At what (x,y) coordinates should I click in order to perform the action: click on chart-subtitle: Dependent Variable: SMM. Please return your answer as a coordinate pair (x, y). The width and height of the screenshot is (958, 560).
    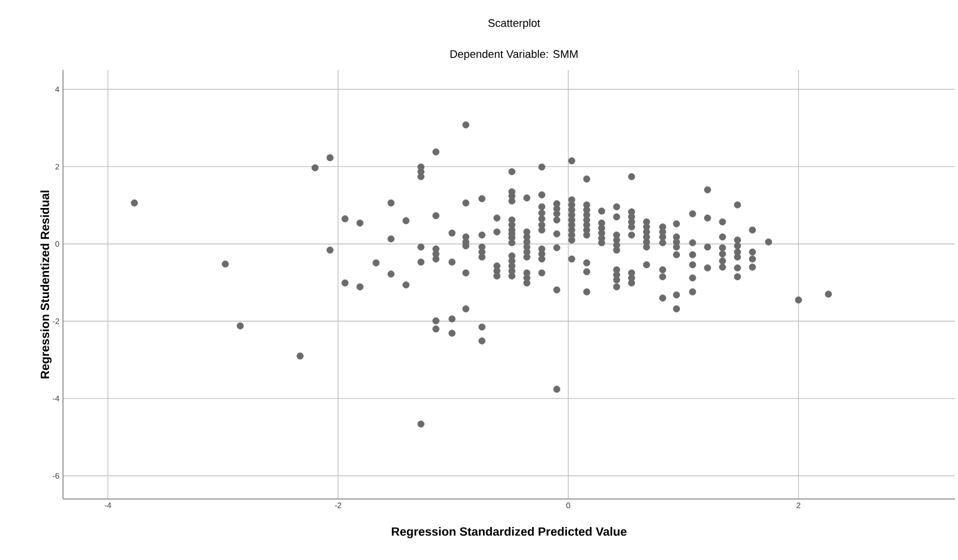
    Looking at the image, I should click on (514, 55).